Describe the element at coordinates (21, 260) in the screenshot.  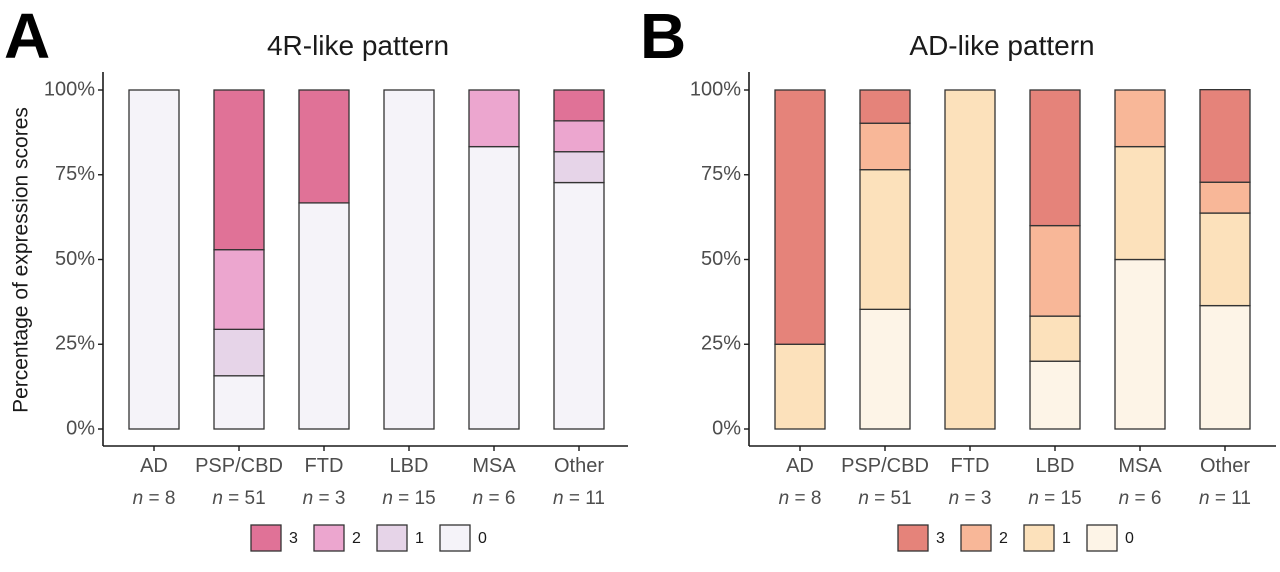
I see `y-axis-title: Percentage of expression scores` at that location.